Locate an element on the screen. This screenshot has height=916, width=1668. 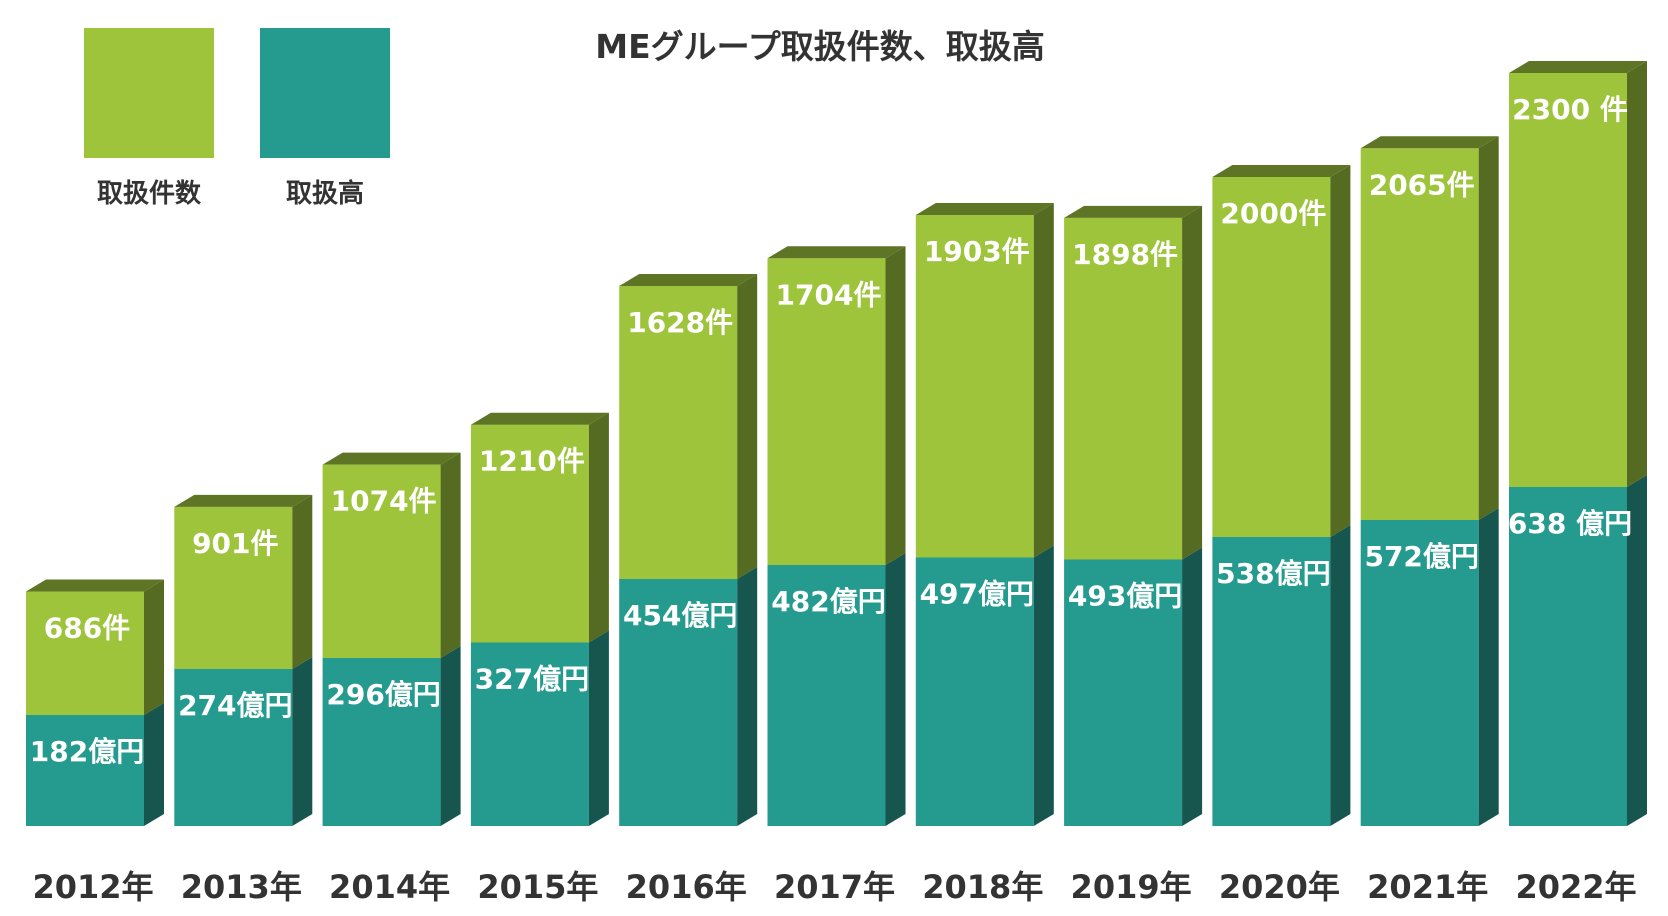
legend-item-count-swatch is located at coordinates (149, 93).